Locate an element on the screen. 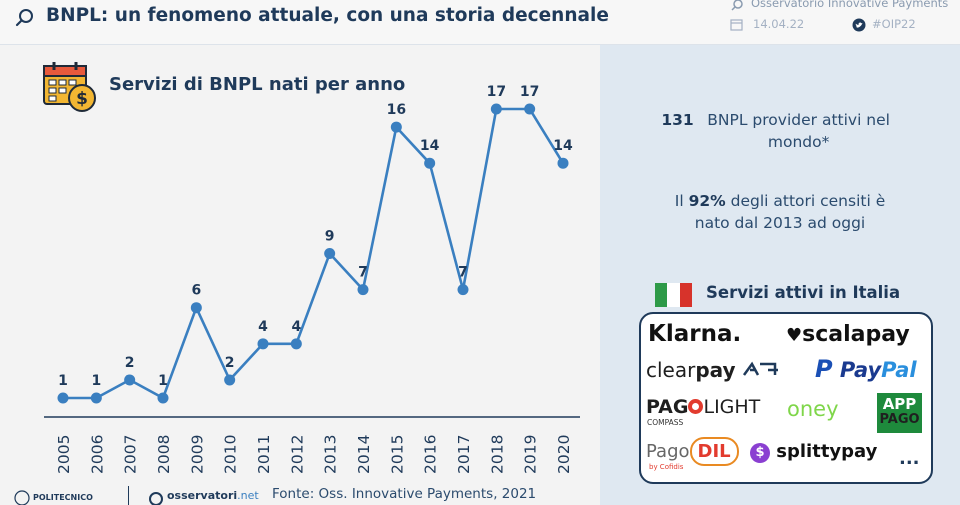  providers-text: BNPL provider attivi nel mondo* is located at coordinates (798, 131).